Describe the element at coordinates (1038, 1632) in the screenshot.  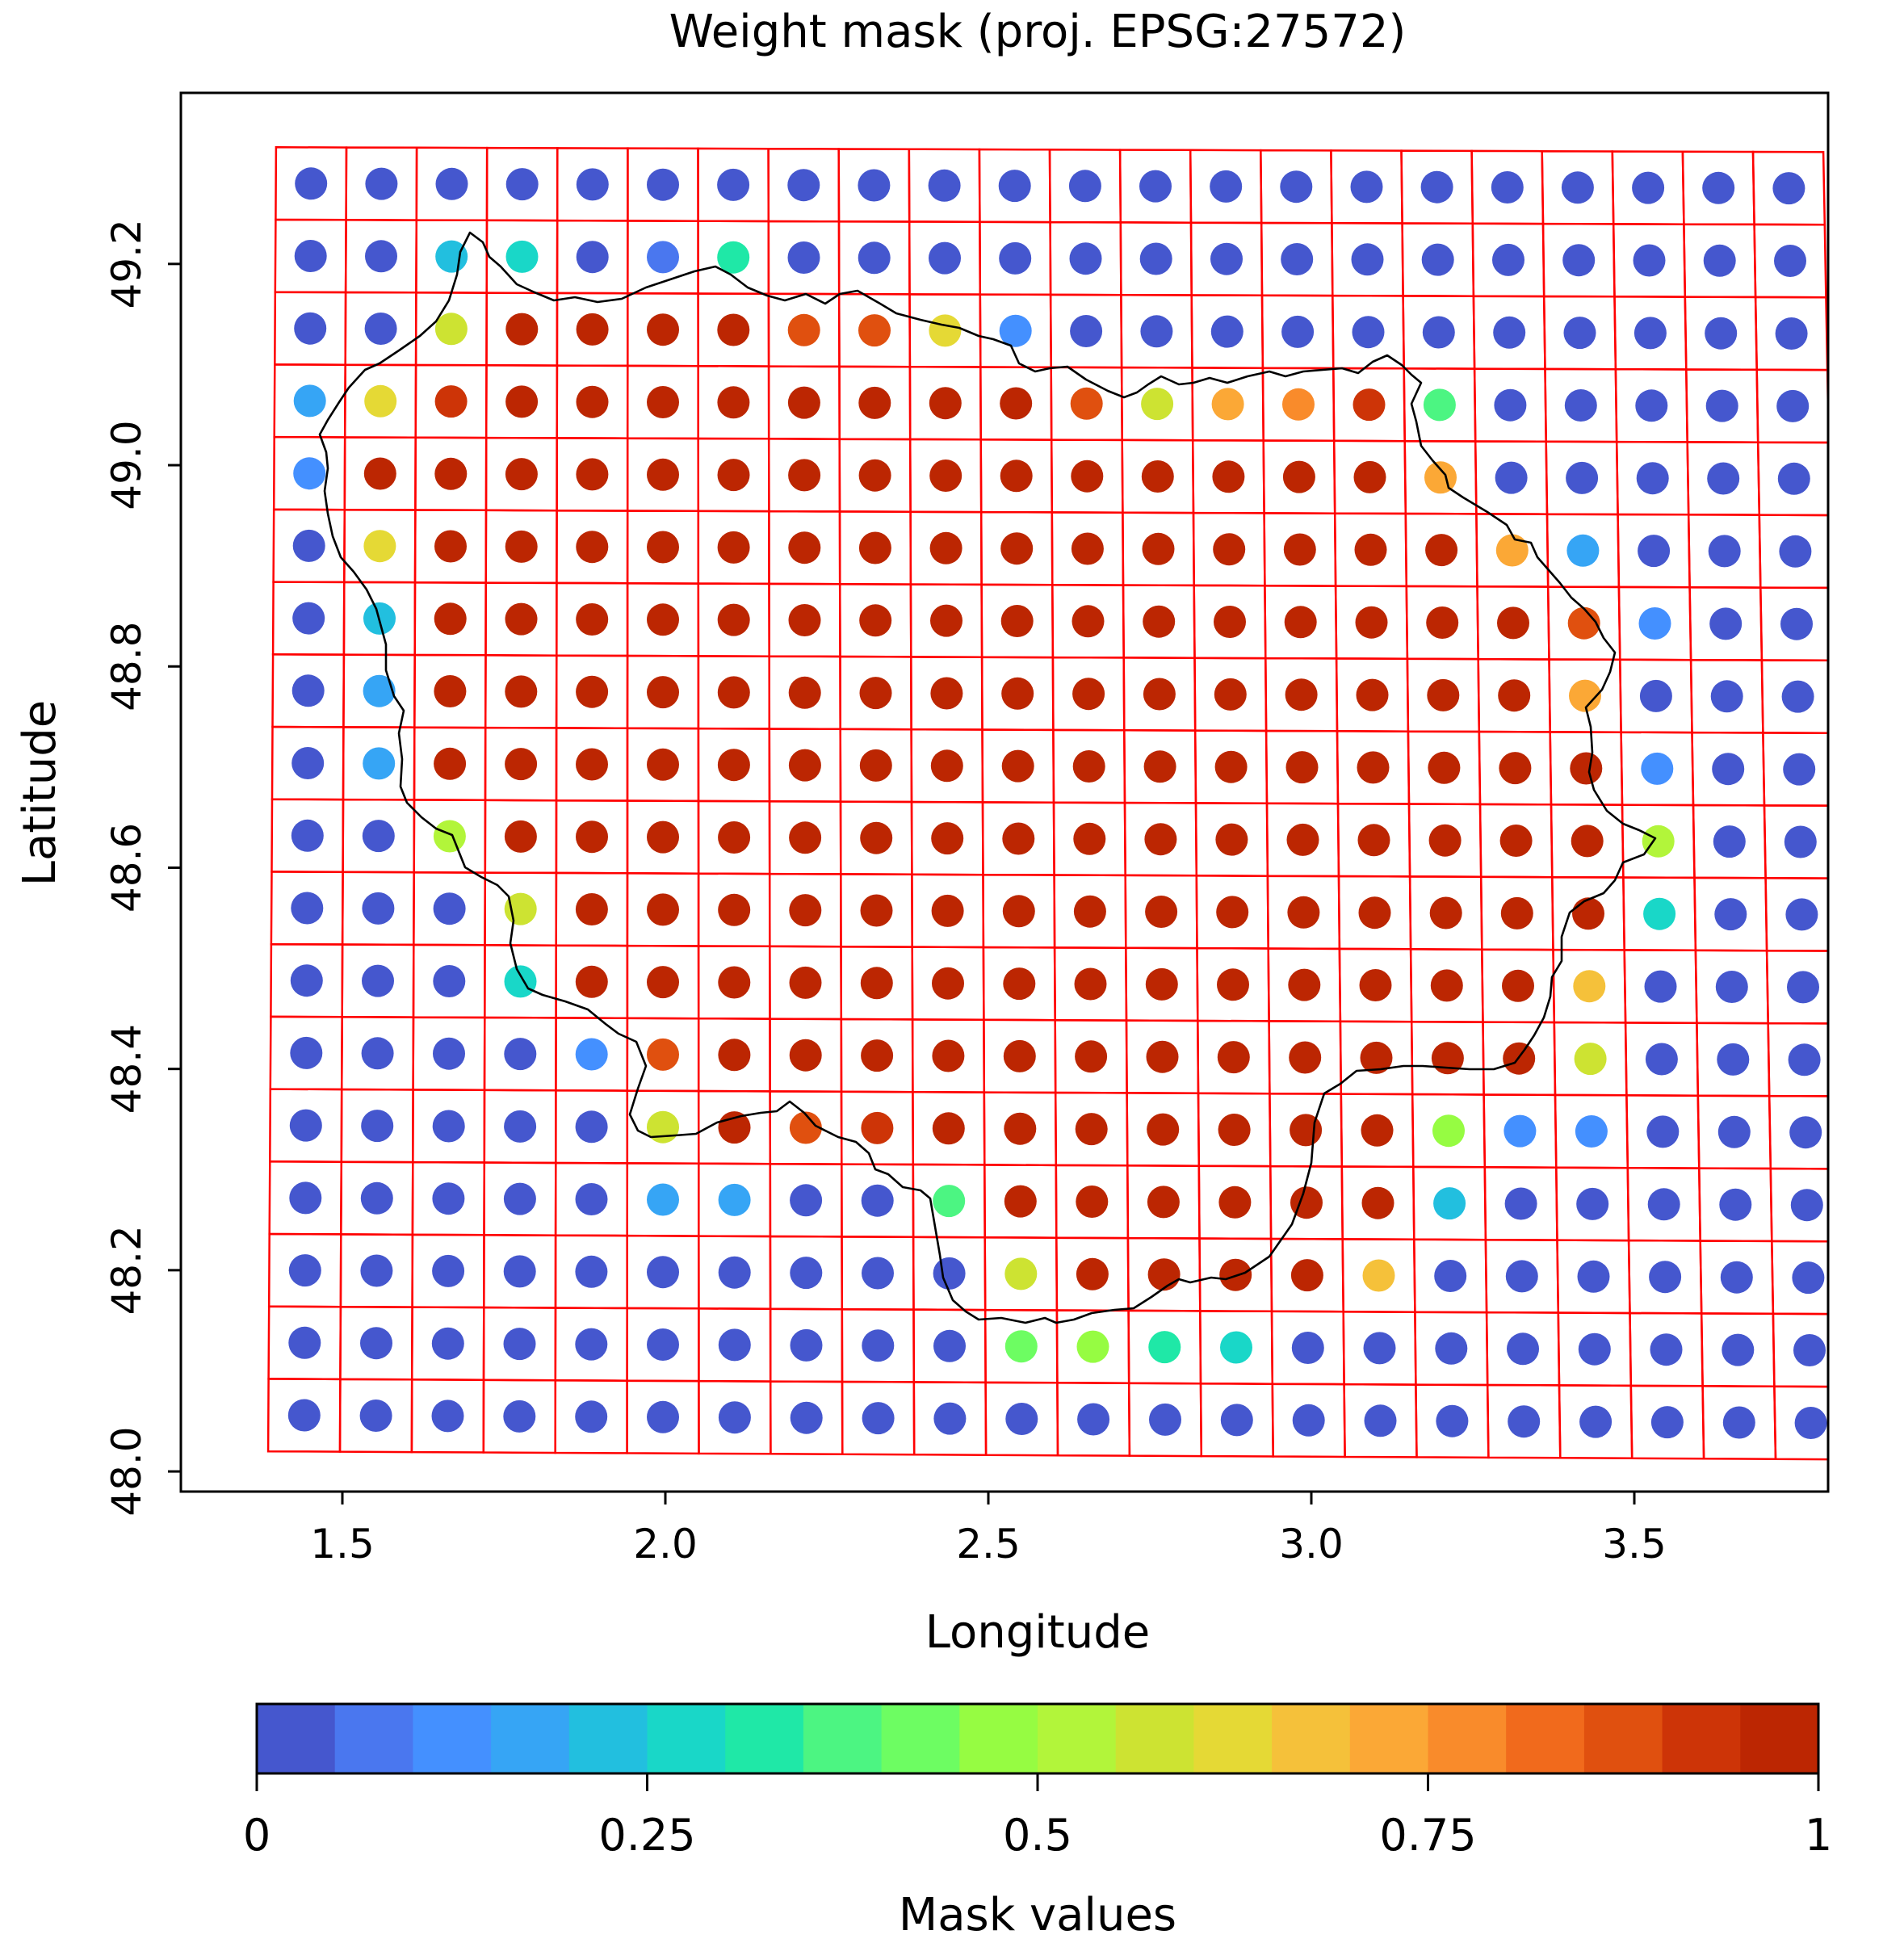
I see `x-axis-label: Longitude` at that location.